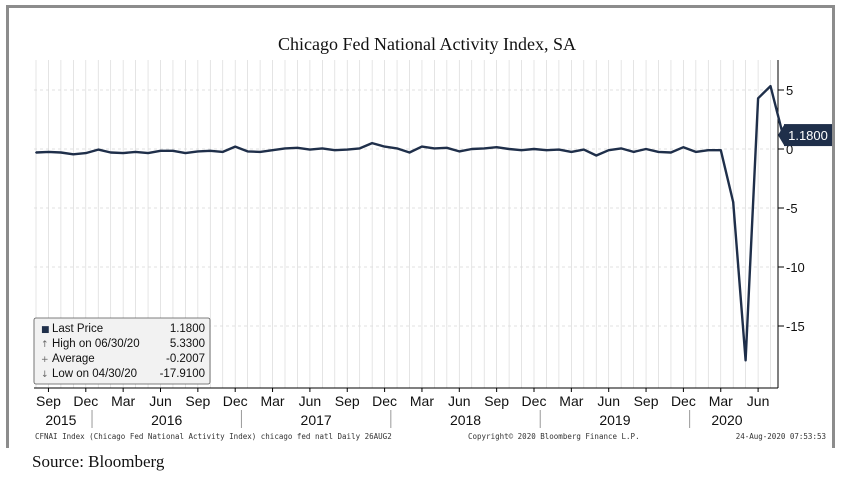 This screenshot has width=843, height=482. Describe the element at coordinates (96, 344) in the screenshot. I see `legend-label: High on 06/30/20` at that location.